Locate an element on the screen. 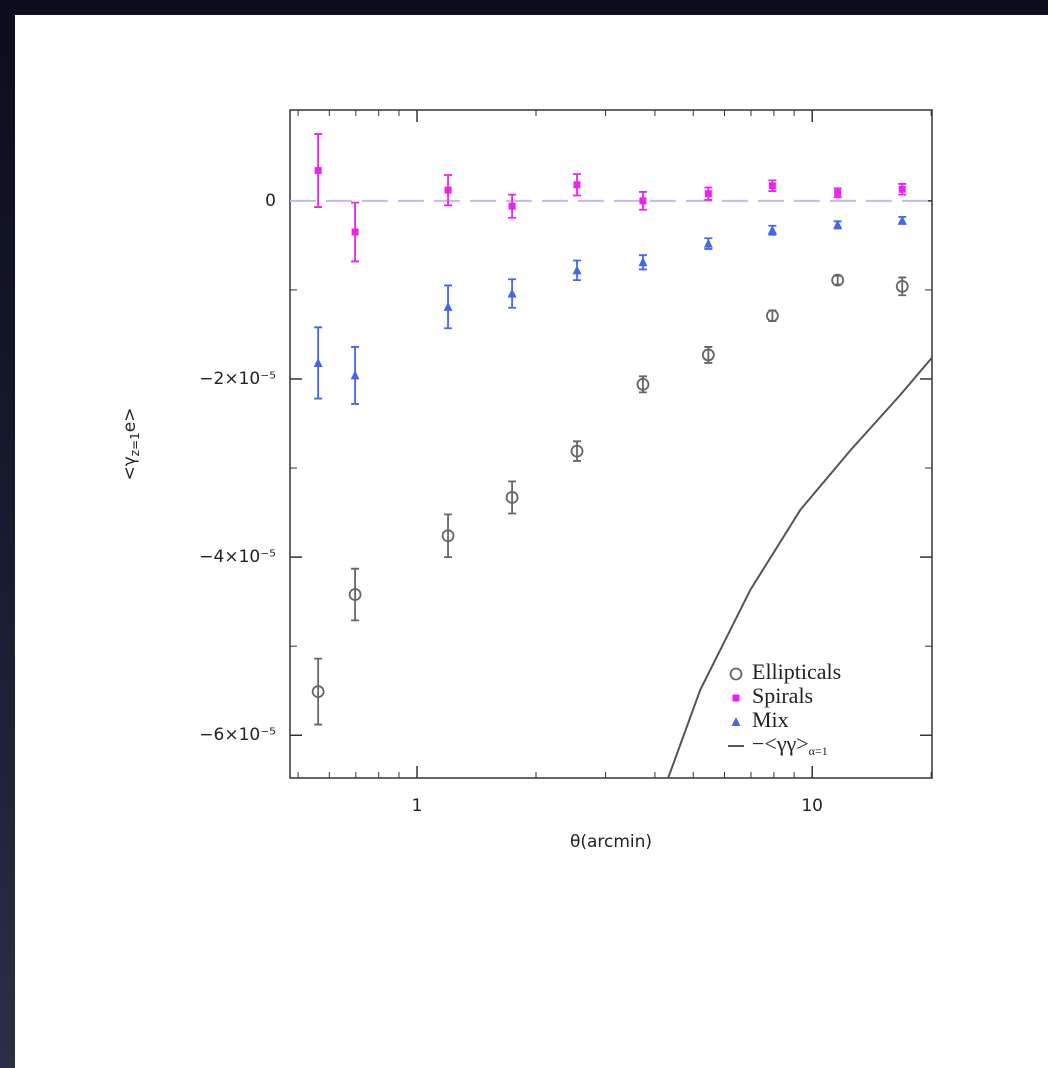 Image resolution: width=1048 pixels, height=1068 pixels. legend-name: Spirals is located at coordinates (782, 695).